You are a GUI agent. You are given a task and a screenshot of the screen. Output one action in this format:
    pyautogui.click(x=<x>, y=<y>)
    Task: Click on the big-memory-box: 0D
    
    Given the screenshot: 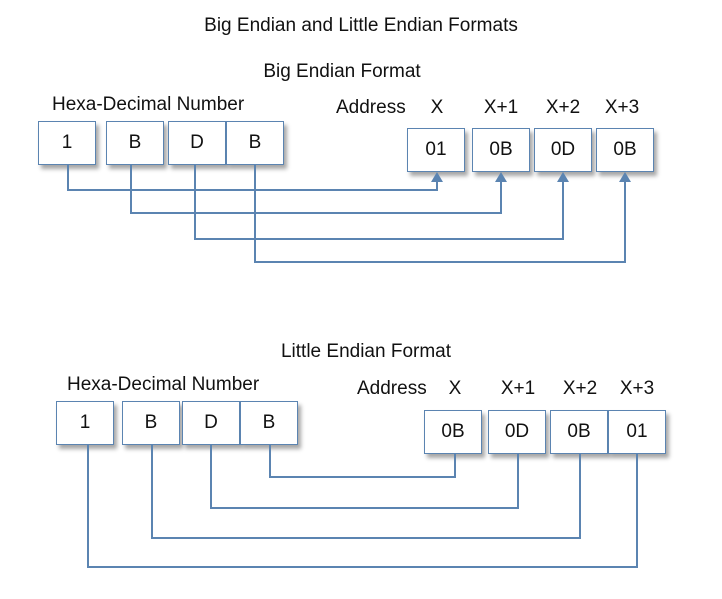 What is the action you would take?
    pyautogui.click(x=563, y=150)
    